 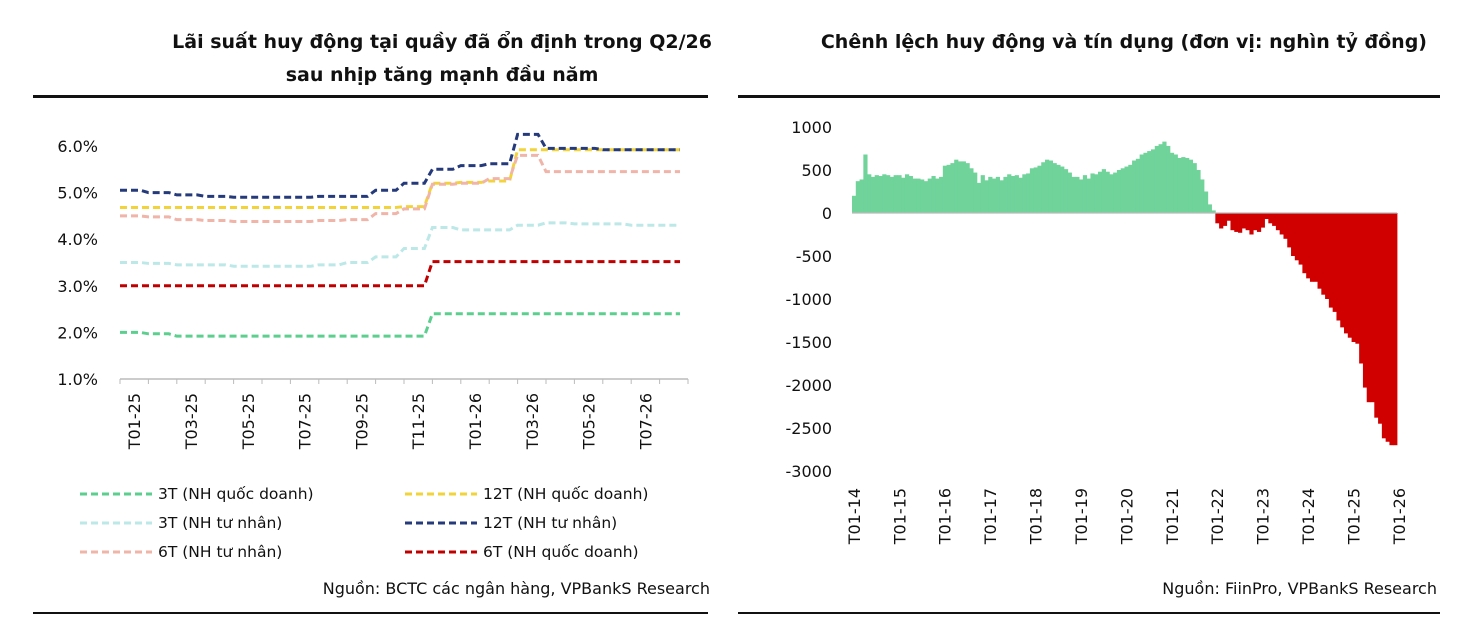 What do you see at coordinates (191, 421) in the screenshot?
I see `left-x-tick-label: T03-25` at bounding box center [191, 421].